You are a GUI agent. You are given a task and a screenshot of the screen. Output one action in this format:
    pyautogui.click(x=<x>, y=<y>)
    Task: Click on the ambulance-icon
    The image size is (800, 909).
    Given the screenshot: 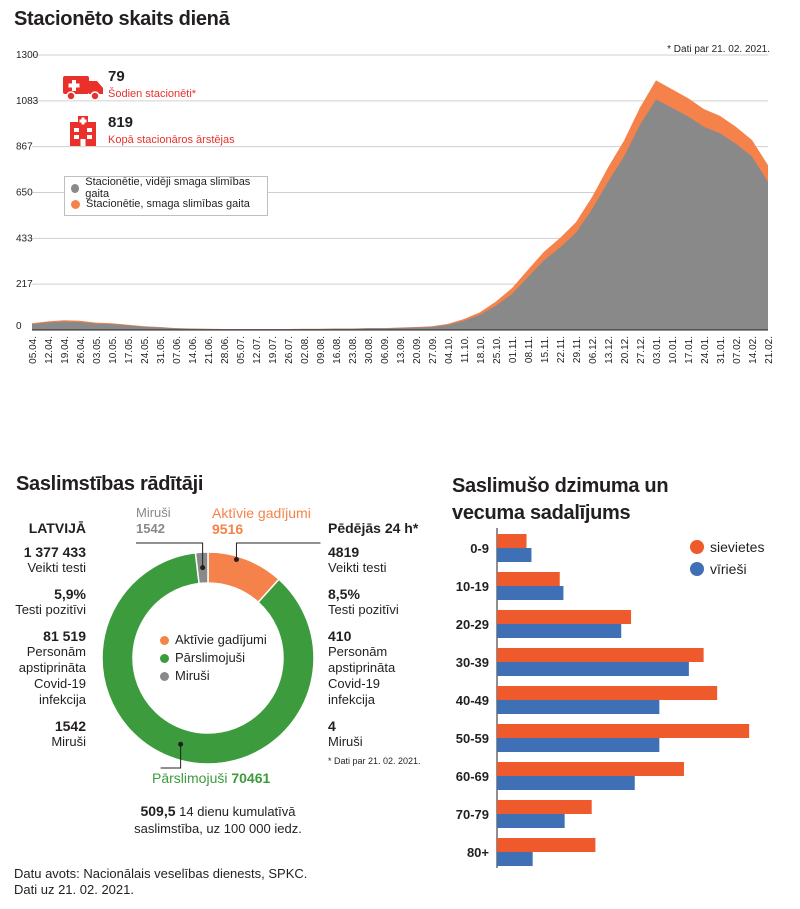 What is the action you would take?
    pyautogui.click(x=83, y=88)
    